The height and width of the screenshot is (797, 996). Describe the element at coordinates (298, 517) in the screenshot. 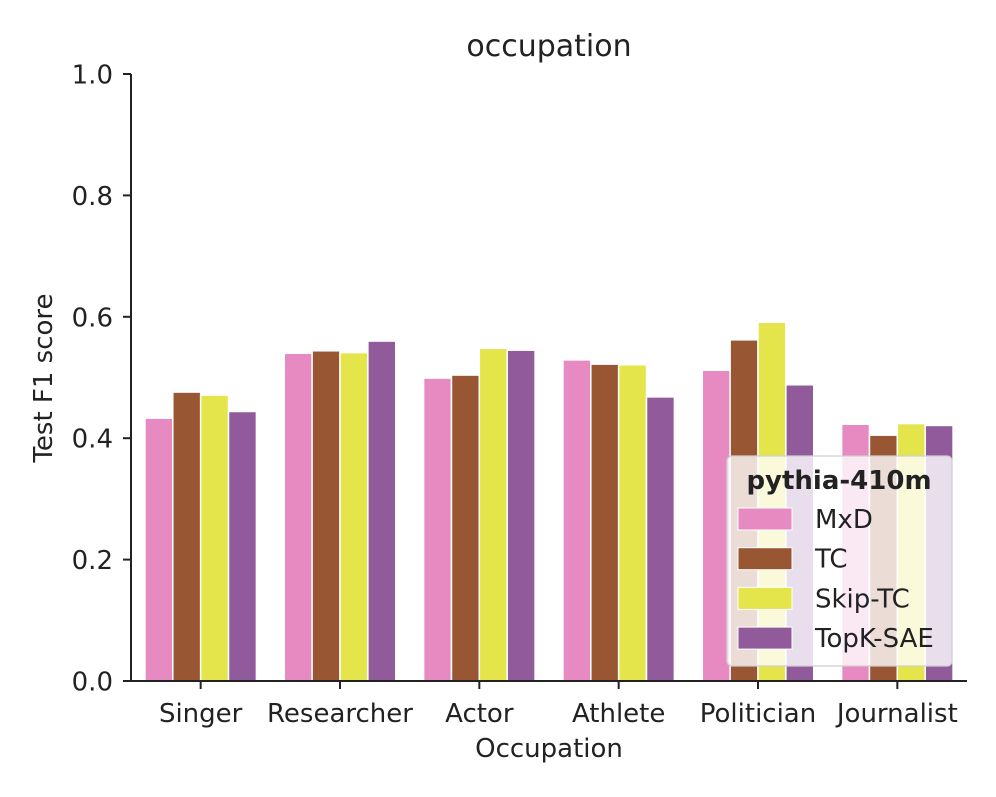

I see `bar-mxd-researcher` at that location.